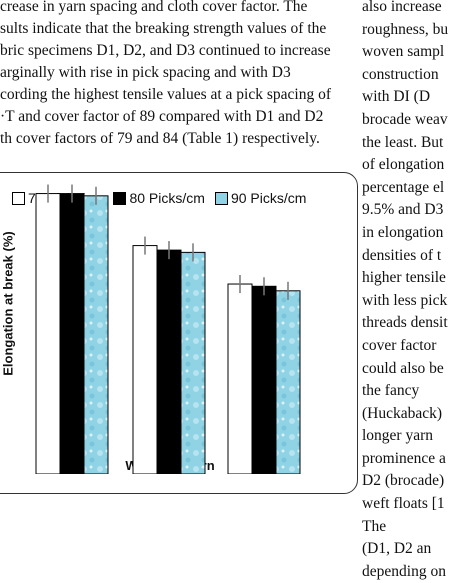  What do you see at coordinates (405, 29) in the screenshot?
I see `body-text-right-line: roughness, bu` at bounding box center [405, 29].